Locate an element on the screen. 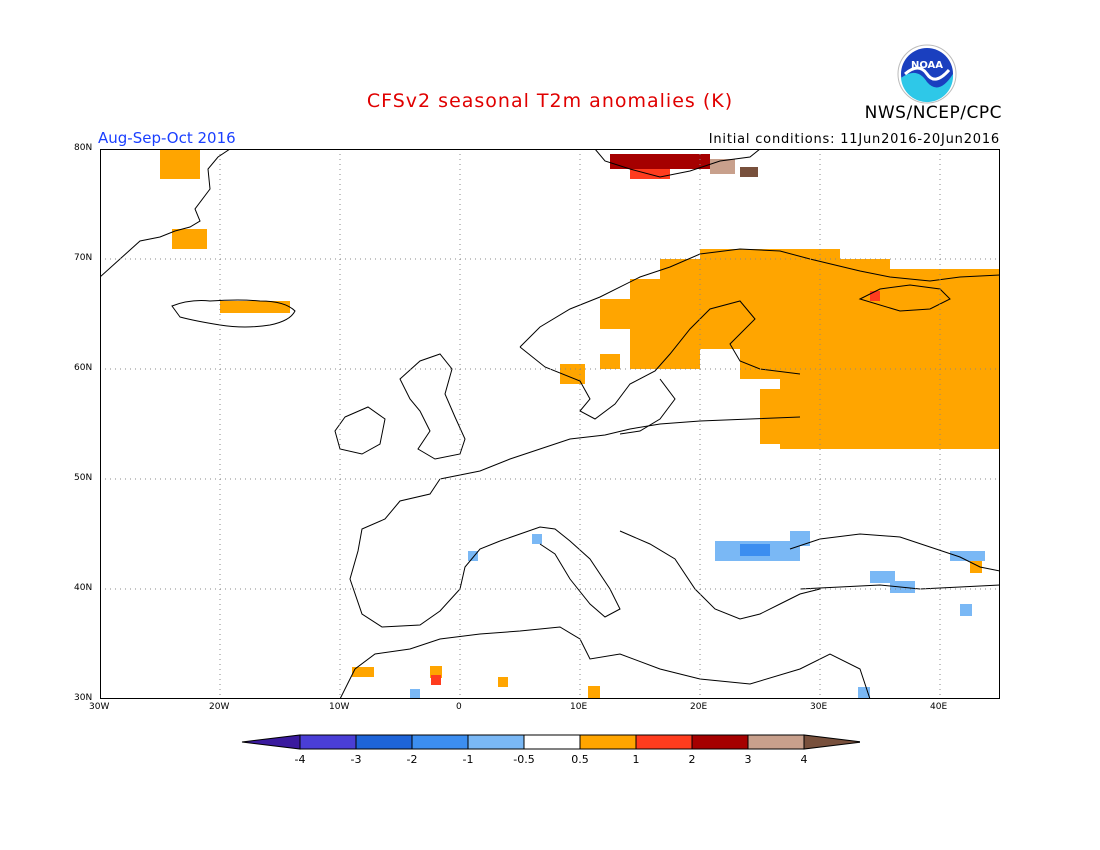 The width and height of the screenshot is (1100, 850). lon-tick-20w: 20W is located at coordinates (219, 707).